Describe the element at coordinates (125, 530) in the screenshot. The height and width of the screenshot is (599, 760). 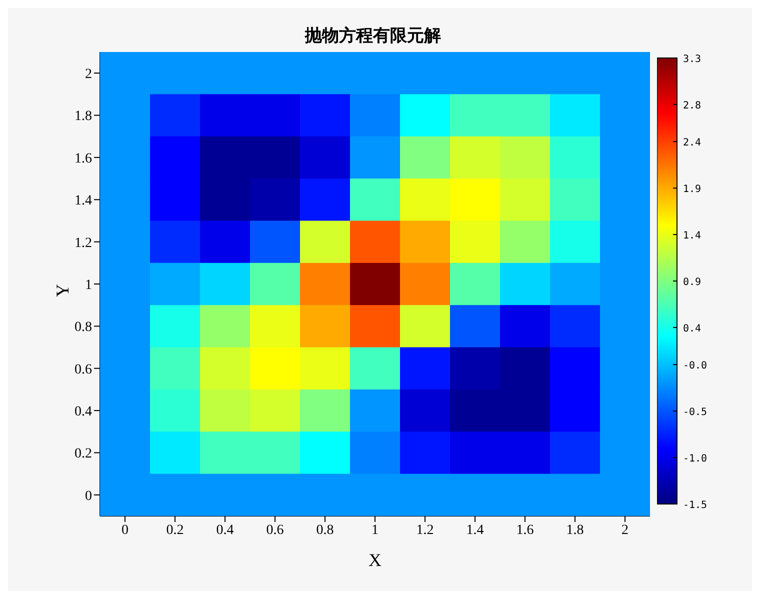
I see `x-tick-label: 0` at that location.